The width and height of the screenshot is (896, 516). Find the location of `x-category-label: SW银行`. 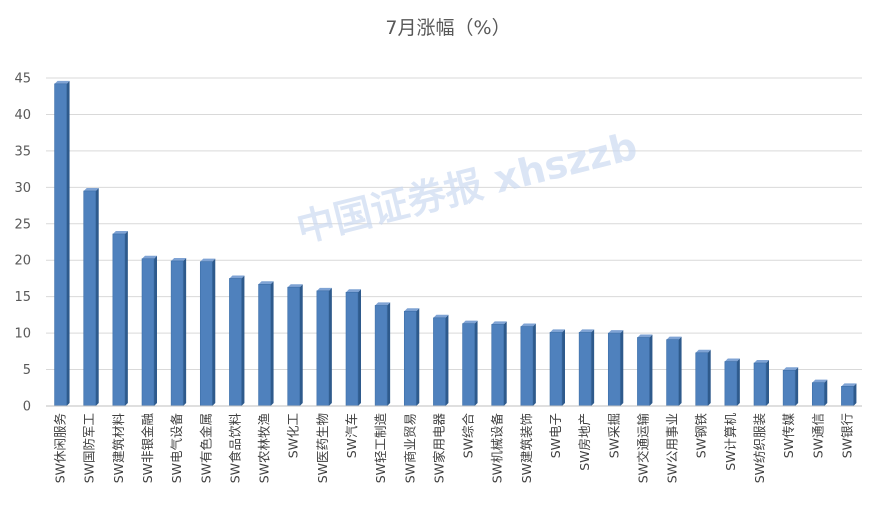

x-category-label: SW银行 is located at coordinates (846, 435).